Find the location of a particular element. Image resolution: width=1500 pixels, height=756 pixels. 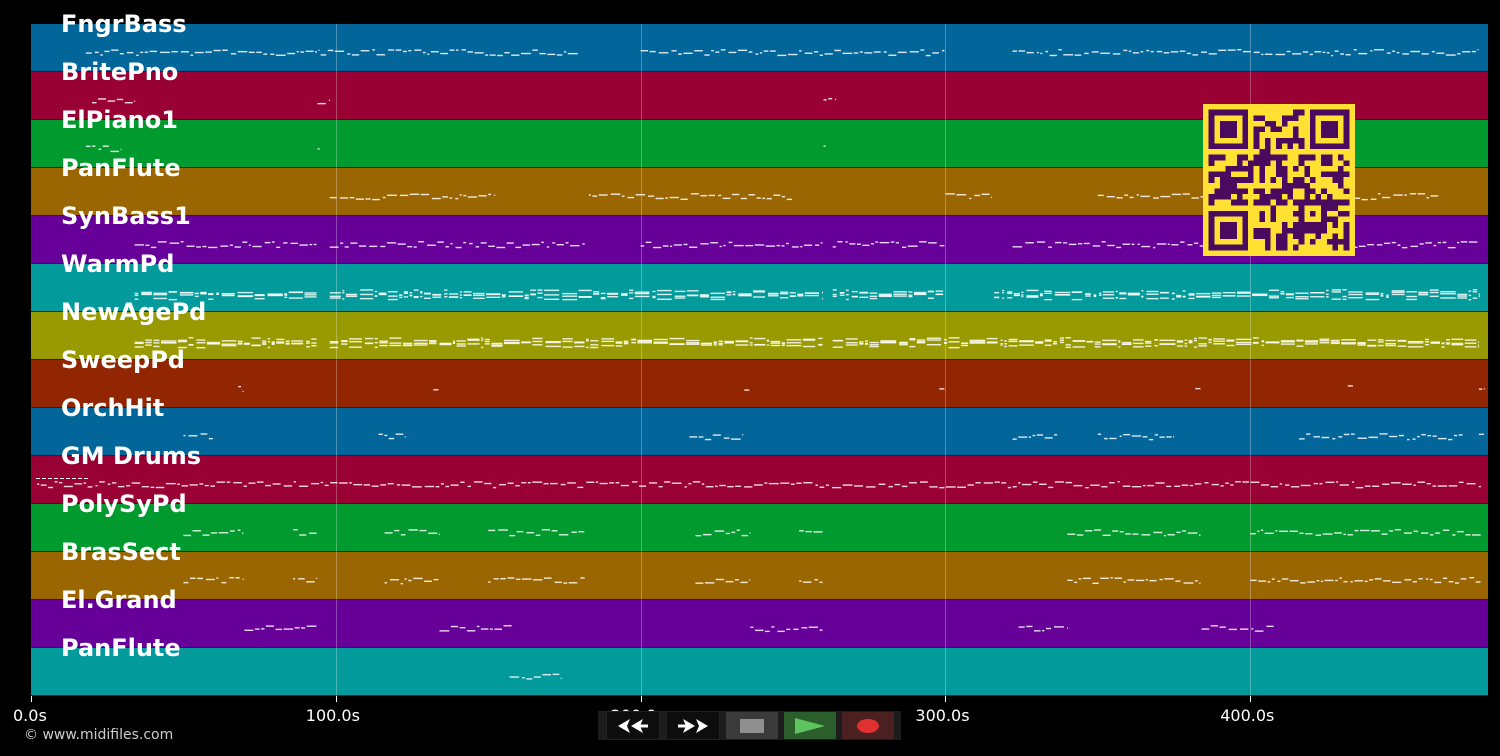

play-icon is located at coordinates (810, 725).